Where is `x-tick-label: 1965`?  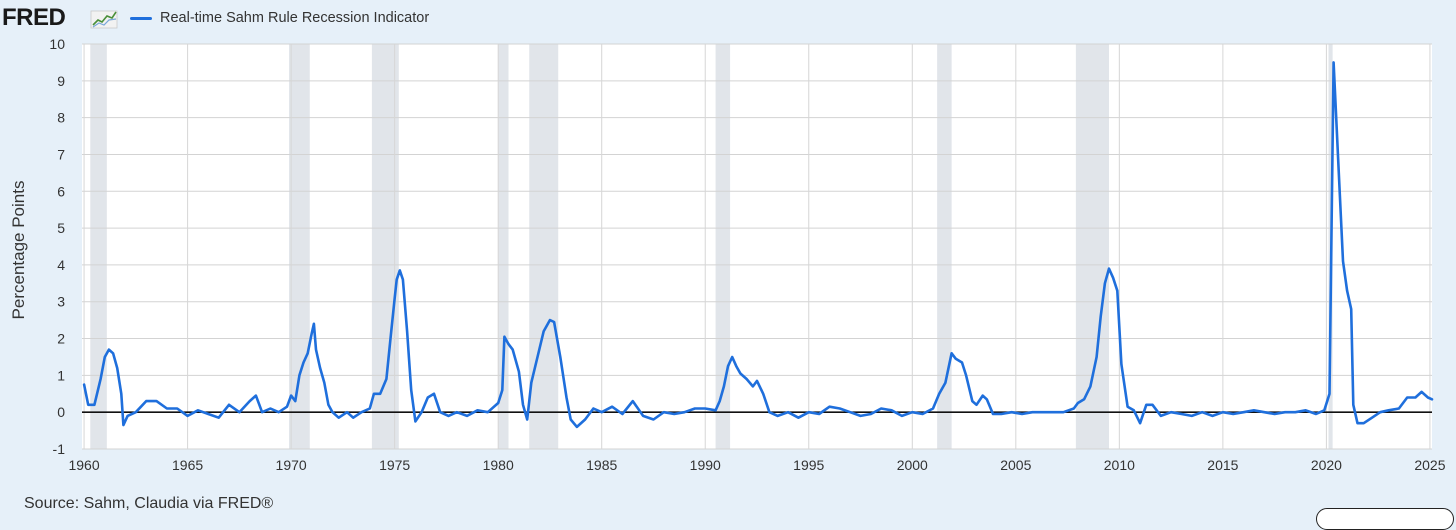
x-tick-label: 1965 is located at coordinates (187, 465).